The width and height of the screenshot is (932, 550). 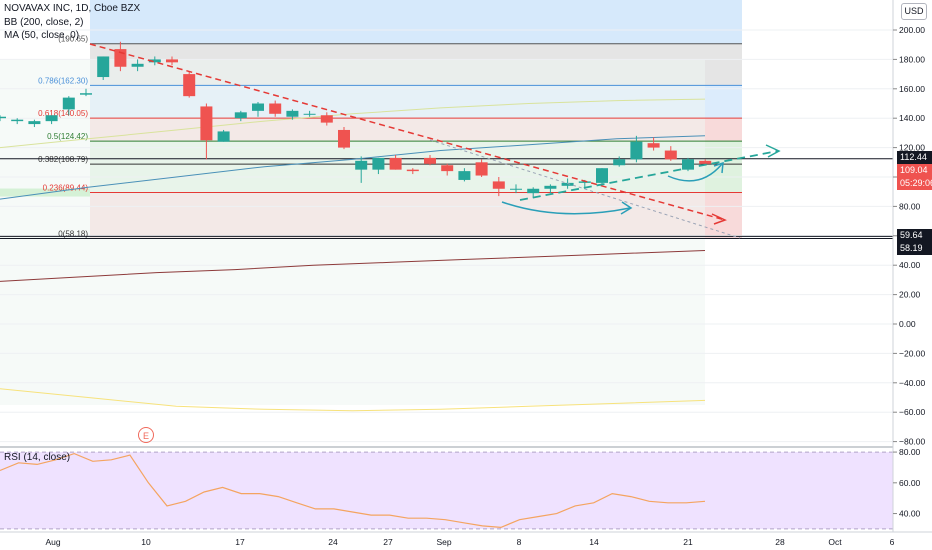 I want to click on fib-label: 0.618(140.05), so click(x=63, y=113).